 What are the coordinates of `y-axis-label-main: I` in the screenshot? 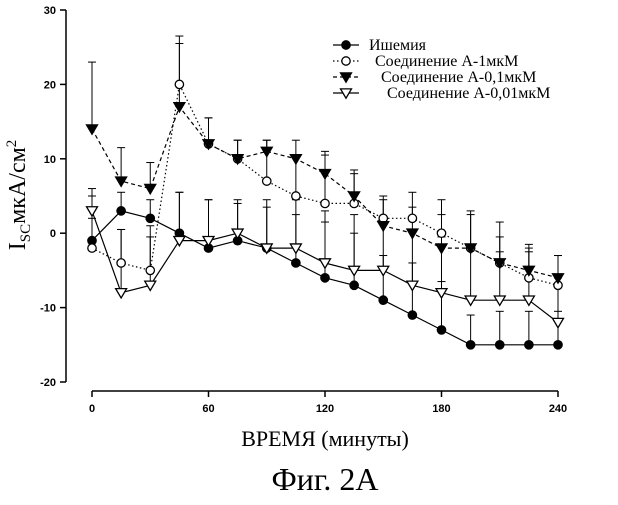 It's located at (18, 246).